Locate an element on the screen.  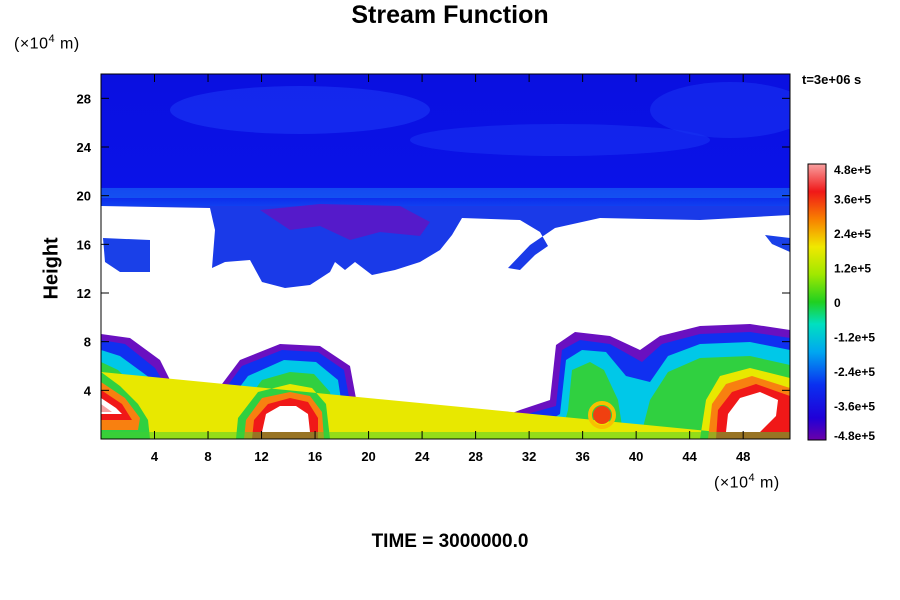
upper-fringe is located at coordinates (445, 247).